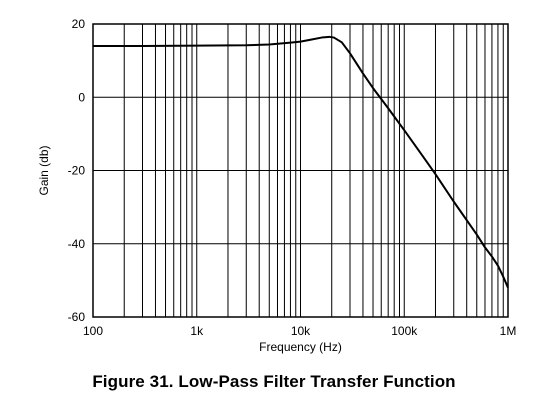  Describe the element at coordinates (77, 244) in the screenshot. I see `y-tick-label: -40` at that location.